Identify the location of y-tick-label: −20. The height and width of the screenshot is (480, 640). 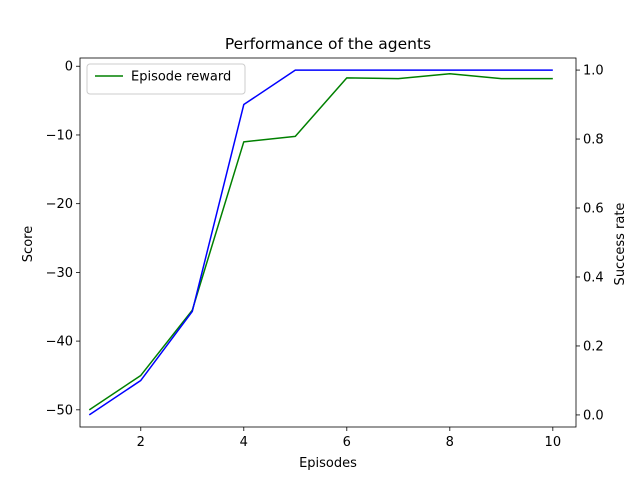
(59, 204).